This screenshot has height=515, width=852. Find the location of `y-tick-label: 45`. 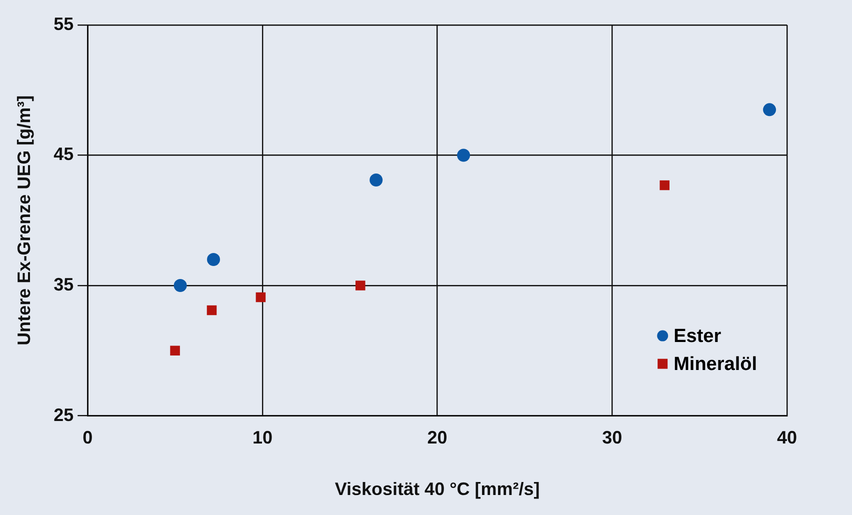

y-tick-label: 45 is located at coordinates (64, 154).